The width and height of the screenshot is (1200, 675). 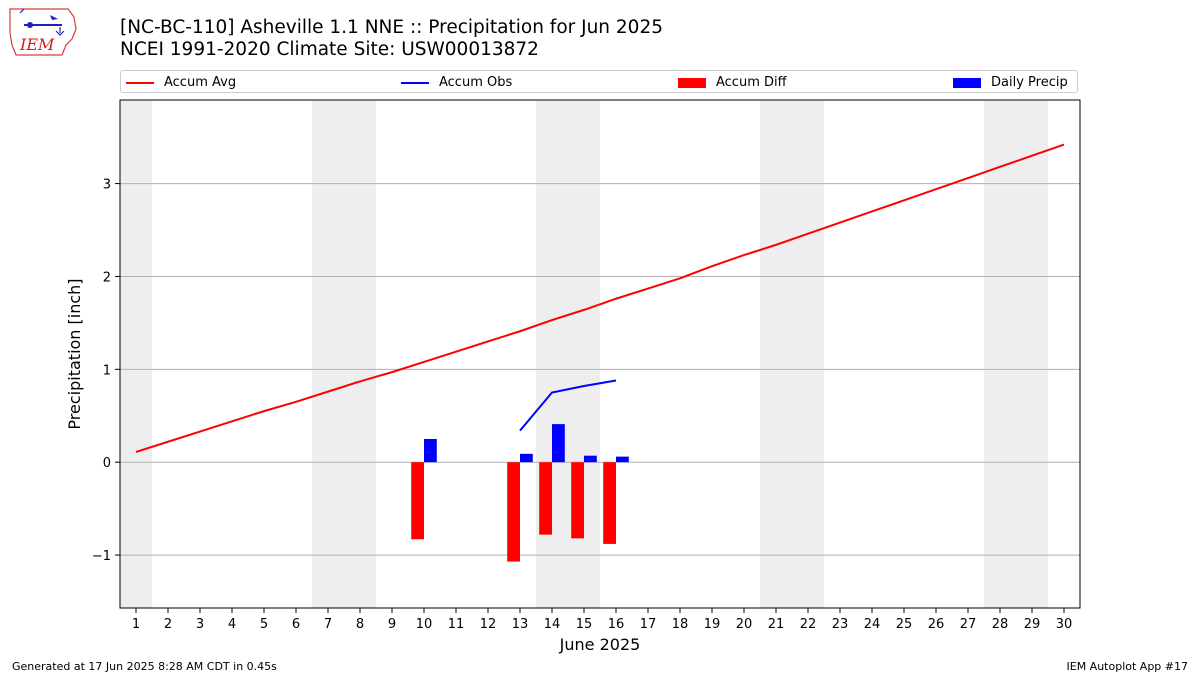 I want to click on legend-swatch-accum-diff, so click(x=692, y=82).